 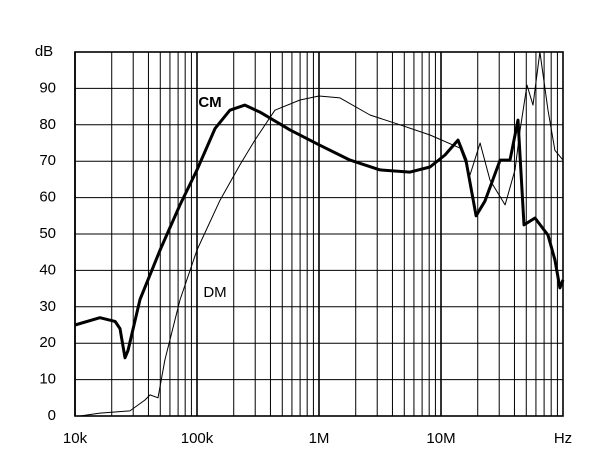 I want to click on y-tick-label: 0, so click(x=52, y=415).